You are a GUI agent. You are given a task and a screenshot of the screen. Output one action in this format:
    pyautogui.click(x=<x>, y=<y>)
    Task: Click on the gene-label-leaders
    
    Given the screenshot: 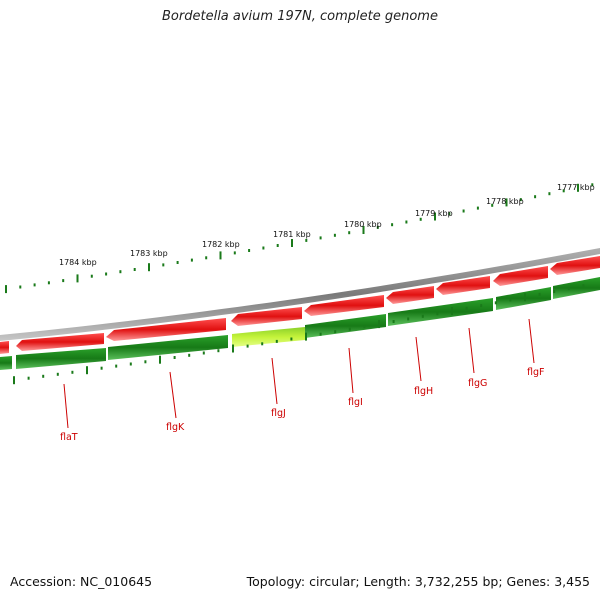 What is the action you would take?
    pyautogui.click(x=299, y=373)
    